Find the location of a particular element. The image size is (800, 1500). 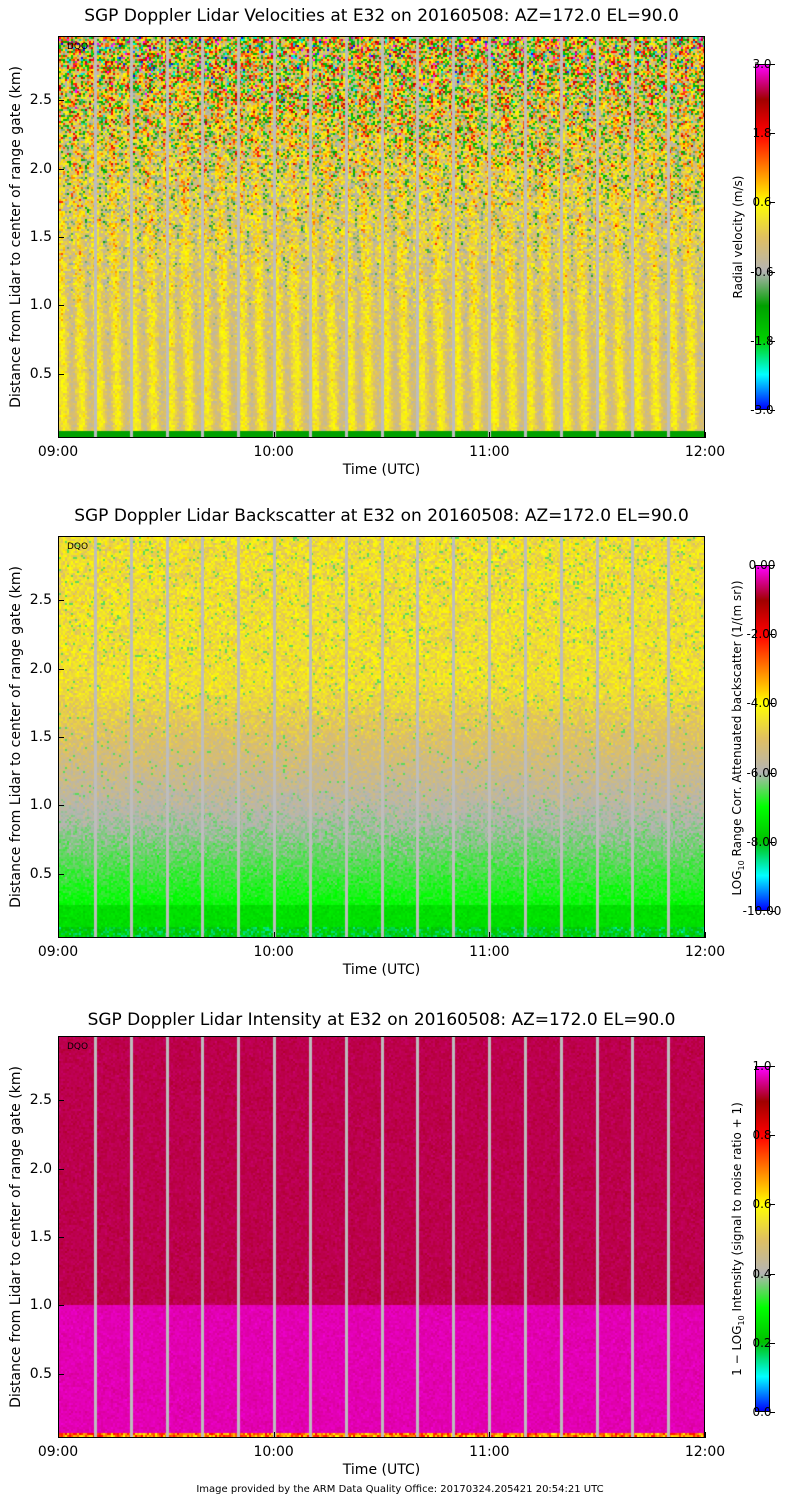

colorbar-tick-label: 1.0 is located at coordinates (762, 1066).